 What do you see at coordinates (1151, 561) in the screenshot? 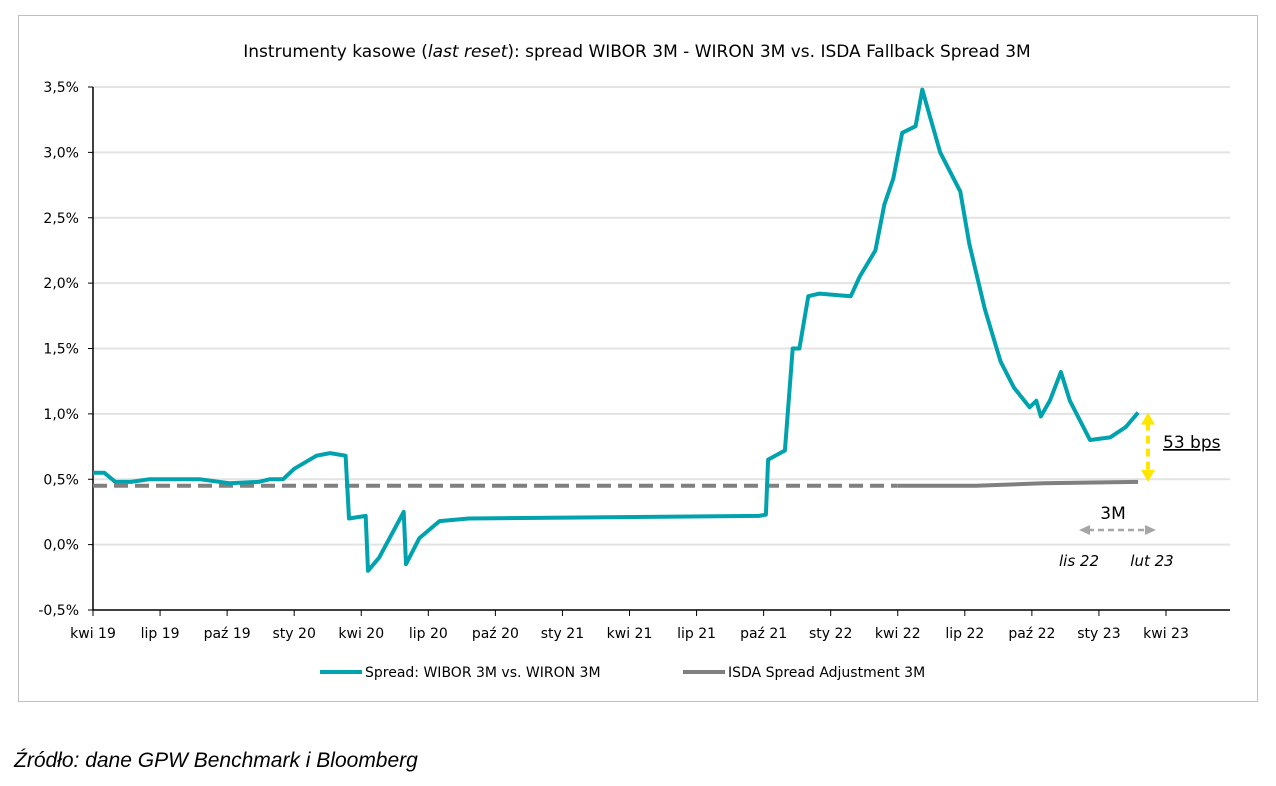
I see `period-end-label: lut 23` at bounding box center [1151, 561].